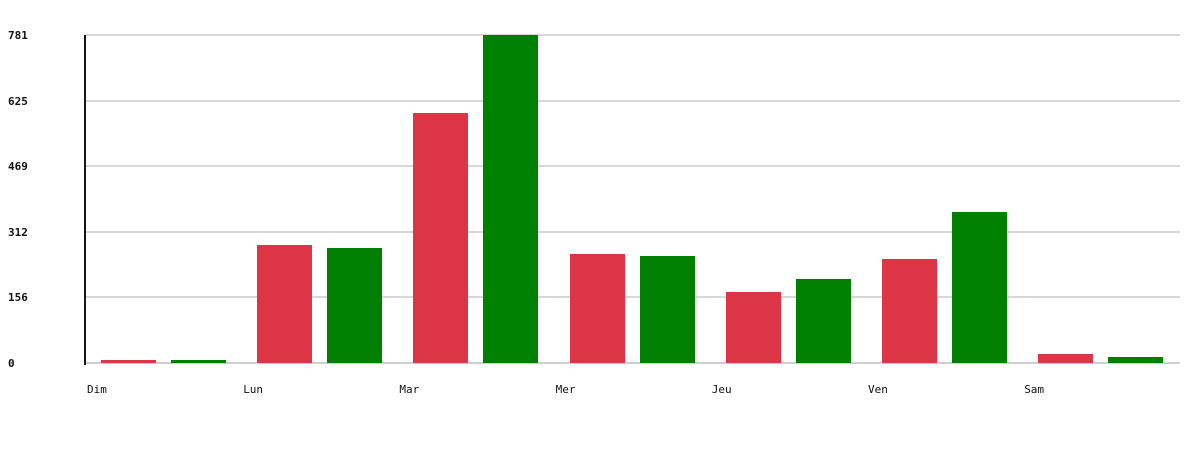 This screenshot has width=1200, height=450. I want to click on y-axis-tick-label: 781, so click(18, 35).